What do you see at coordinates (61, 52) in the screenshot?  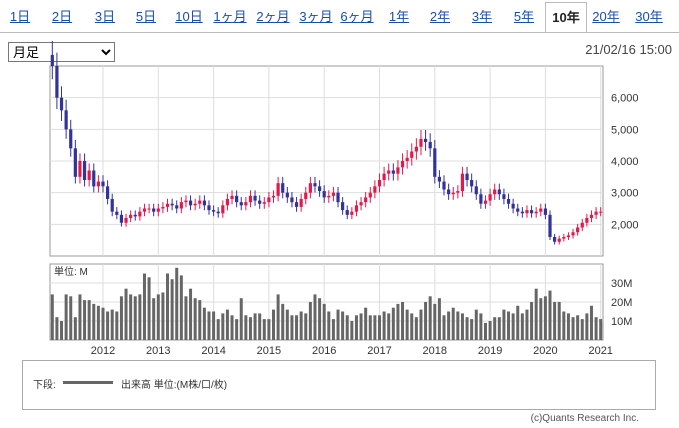 I see `period-select: 月足` at bounding box center [61, 52].